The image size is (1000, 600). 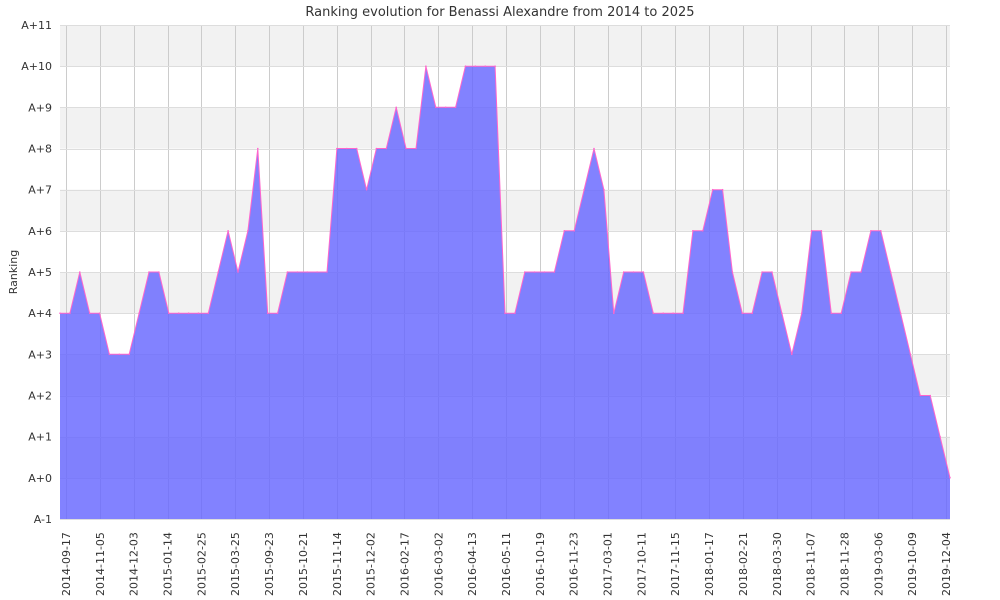 I want to click on y-axis-label: Ranking, so click(x=13, y=272).